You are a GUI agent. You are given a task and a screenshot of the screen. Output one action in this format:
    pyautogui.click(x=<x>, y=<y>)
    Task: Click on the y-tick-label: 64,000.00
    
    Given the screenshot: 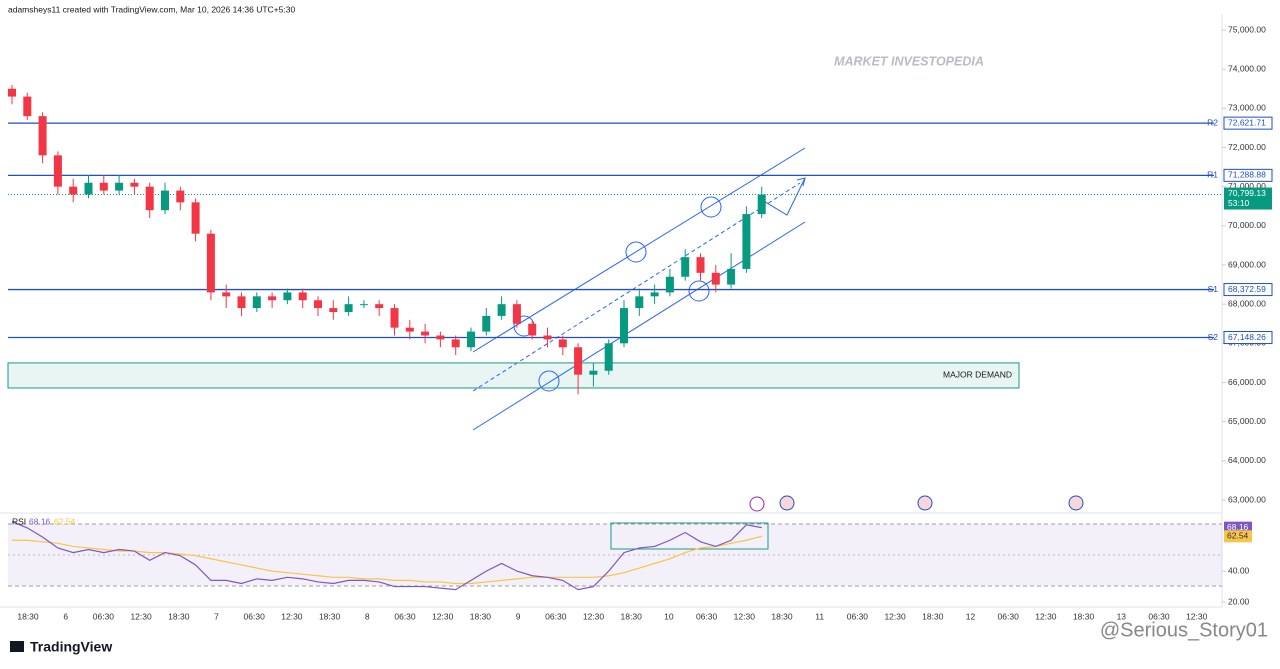 What is the action you would take?
    pyautogui.click(x=1247, y=460)
    